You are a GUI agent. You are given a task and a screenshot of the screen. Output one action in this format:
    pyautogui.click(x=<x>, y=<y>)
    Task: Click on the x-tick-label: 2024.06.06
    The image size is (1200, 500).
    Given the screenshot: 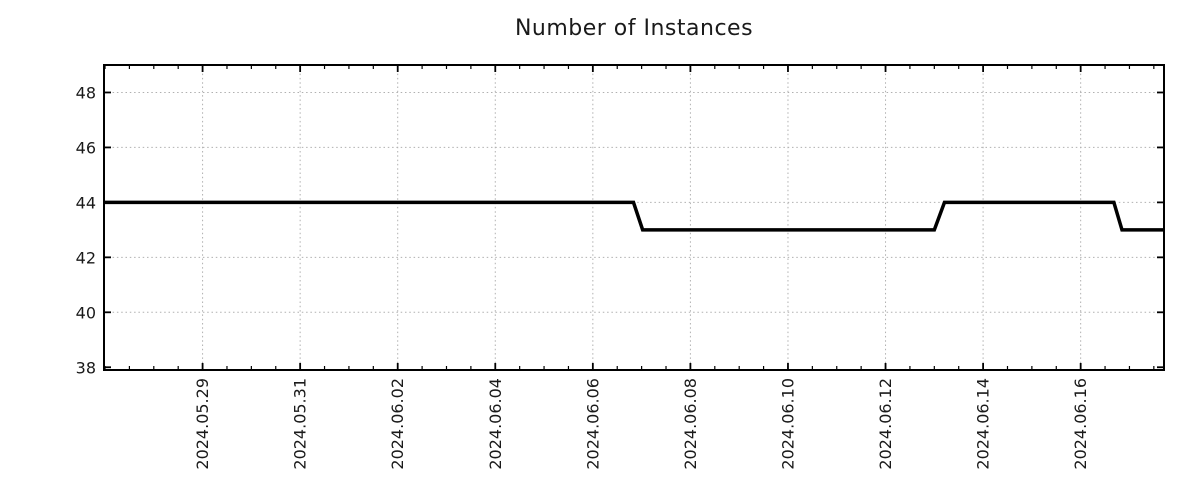 What is the action you would take?
    pyautogui.click(x=592, y=424)
    